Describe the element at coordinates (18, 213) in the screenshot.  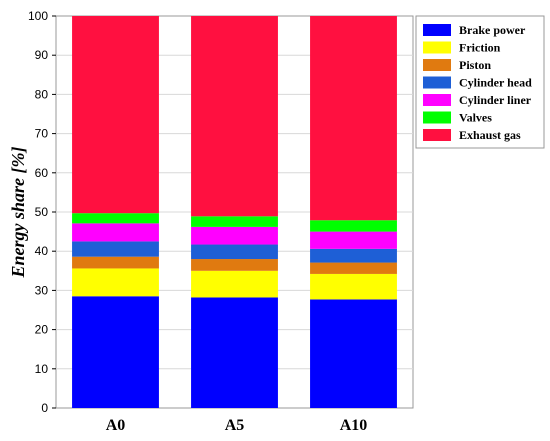
I see `y-axis-label: Energy share [%]` at that location.